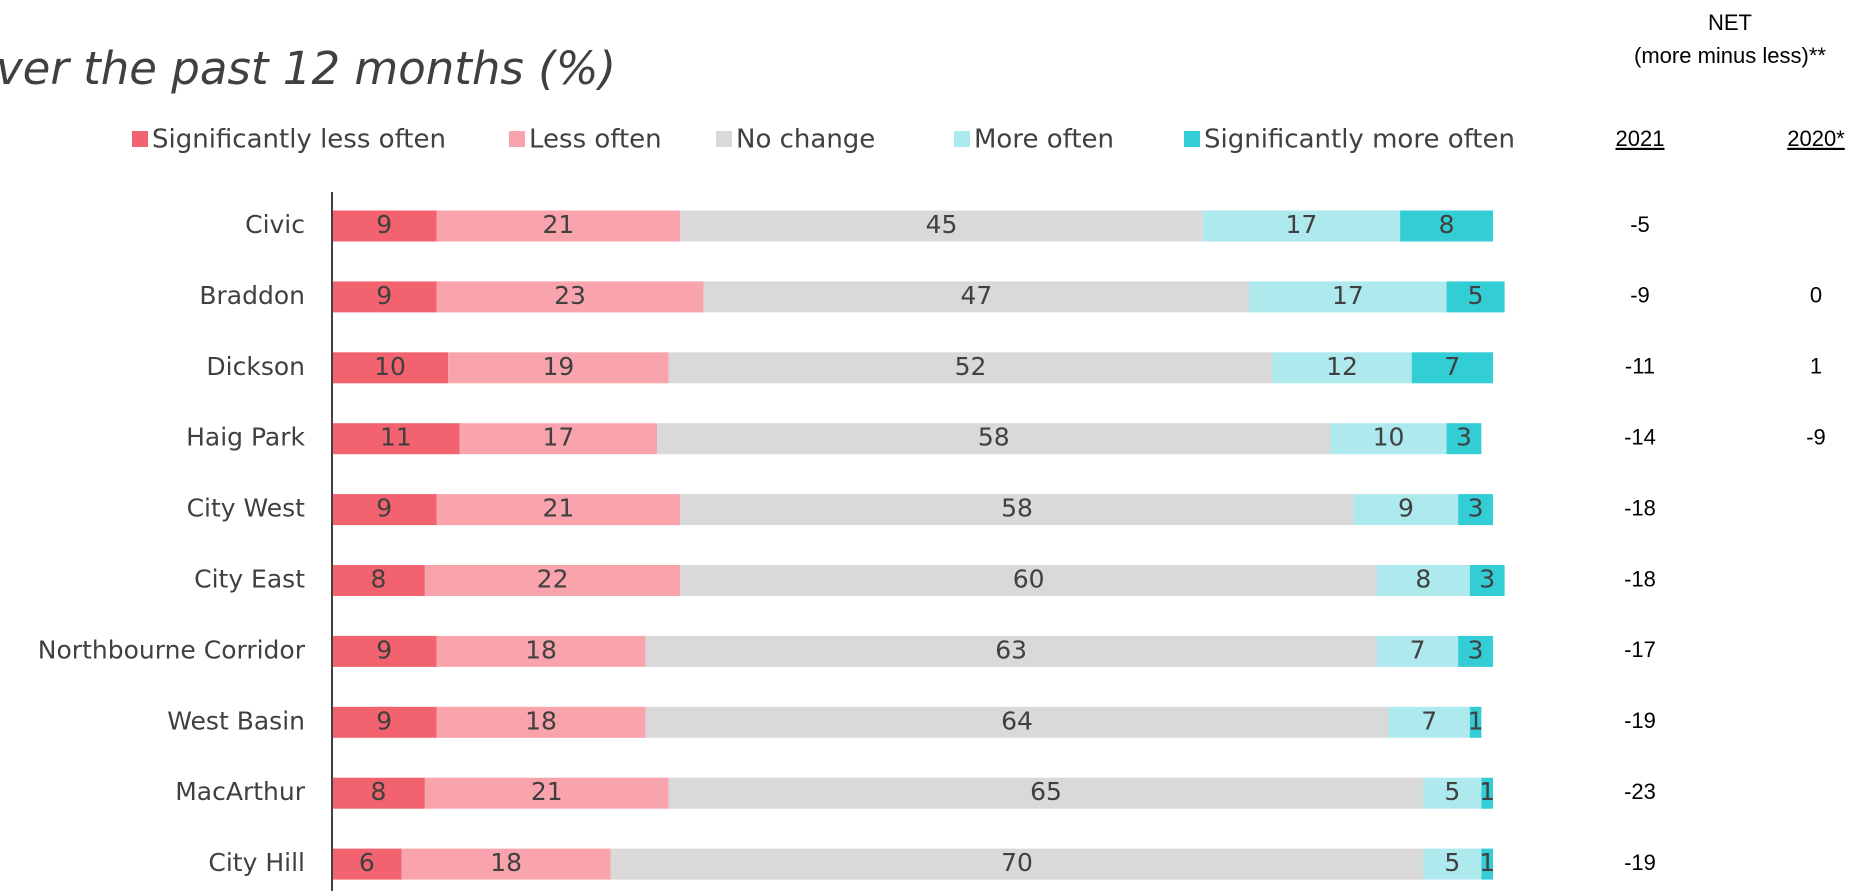 This screenshot has height=891, width=1868. I want to click on data-label: 19, so click(558, 366).